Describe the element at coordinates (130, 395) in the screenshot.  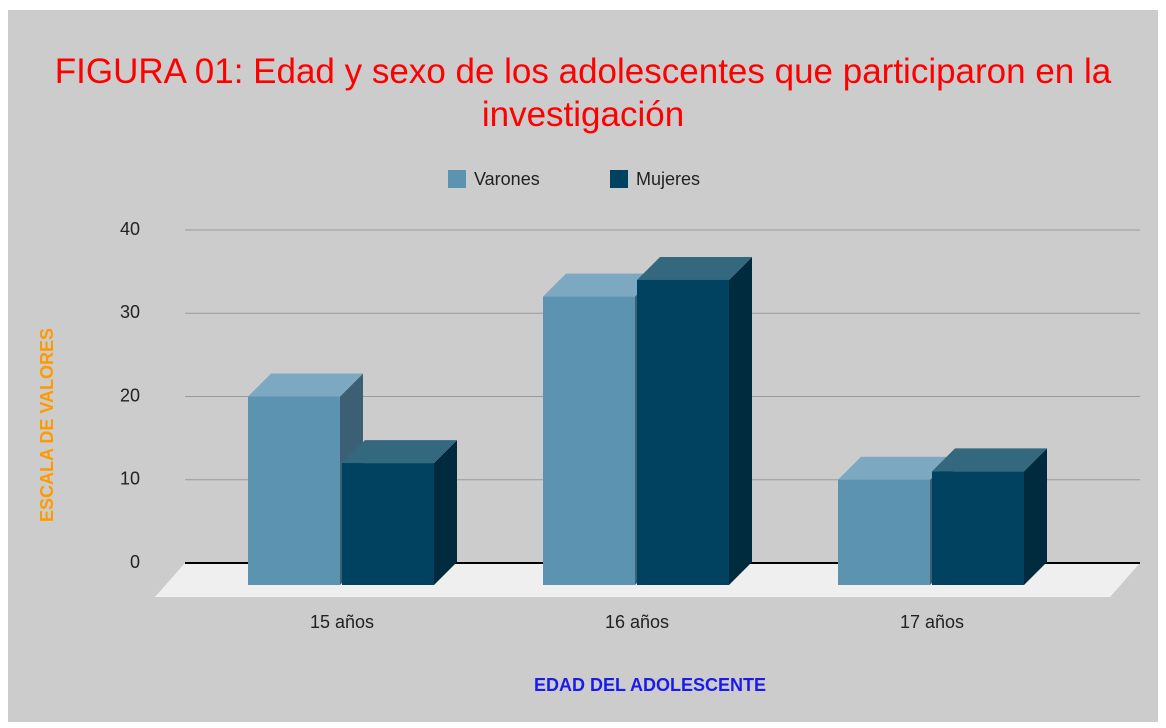
I see `y-tick-label: 20` at that location.